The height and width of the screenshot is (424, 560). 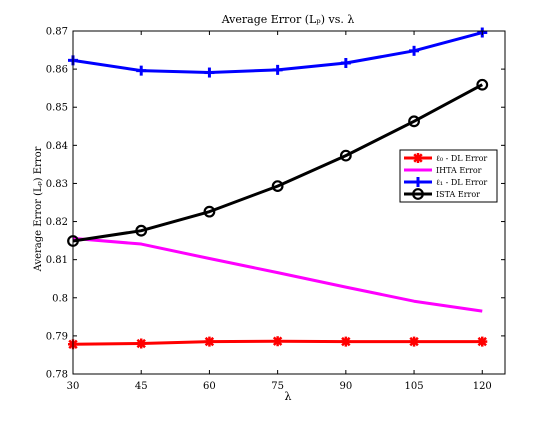 What do you see at coordinates (57, 336) in the screenshot?
I see `y-tick-label: 0.79` at bounding box center [57, 336].